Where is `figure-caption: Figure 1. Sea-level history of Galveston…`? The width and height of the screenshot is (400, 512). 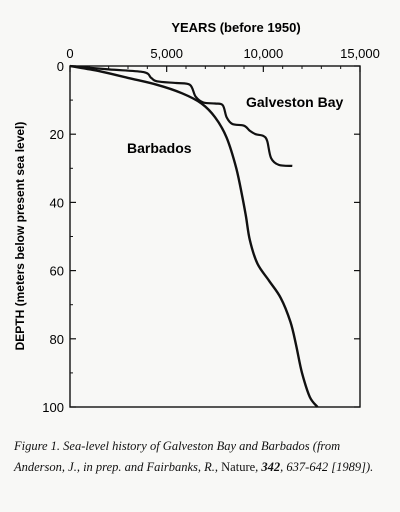
figure-caption: Figure 1. Sea-level history of Galveston… is located at coordinates (202, 457).